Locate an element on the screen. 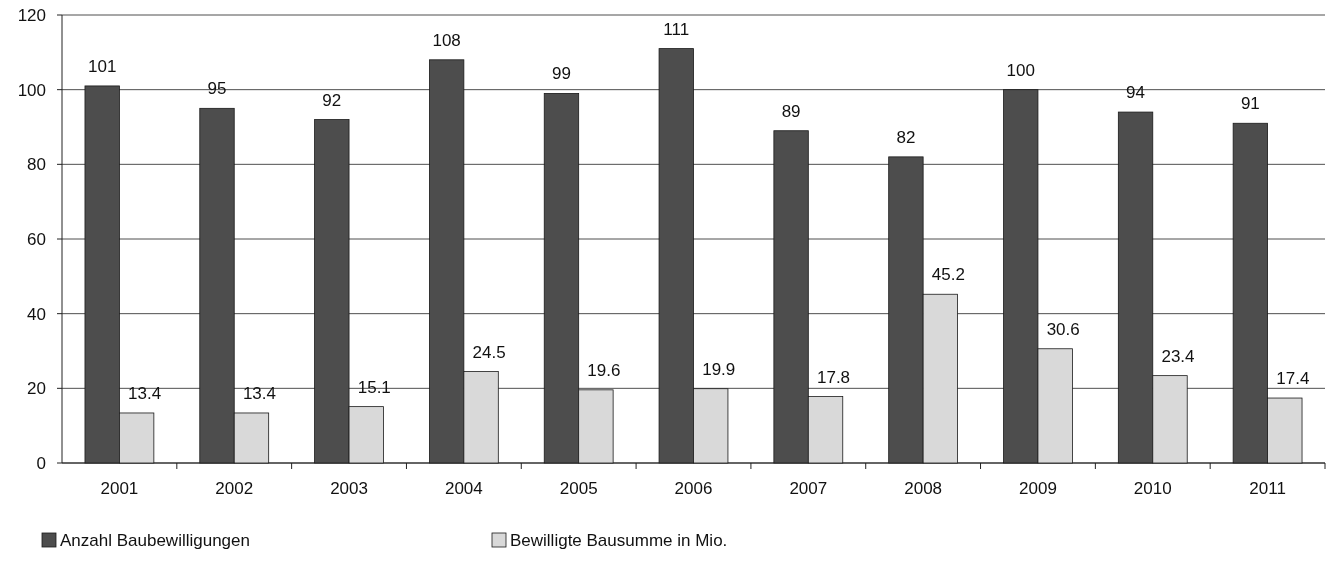  y-tick-label: 120 is located at coordinates (31, 15).